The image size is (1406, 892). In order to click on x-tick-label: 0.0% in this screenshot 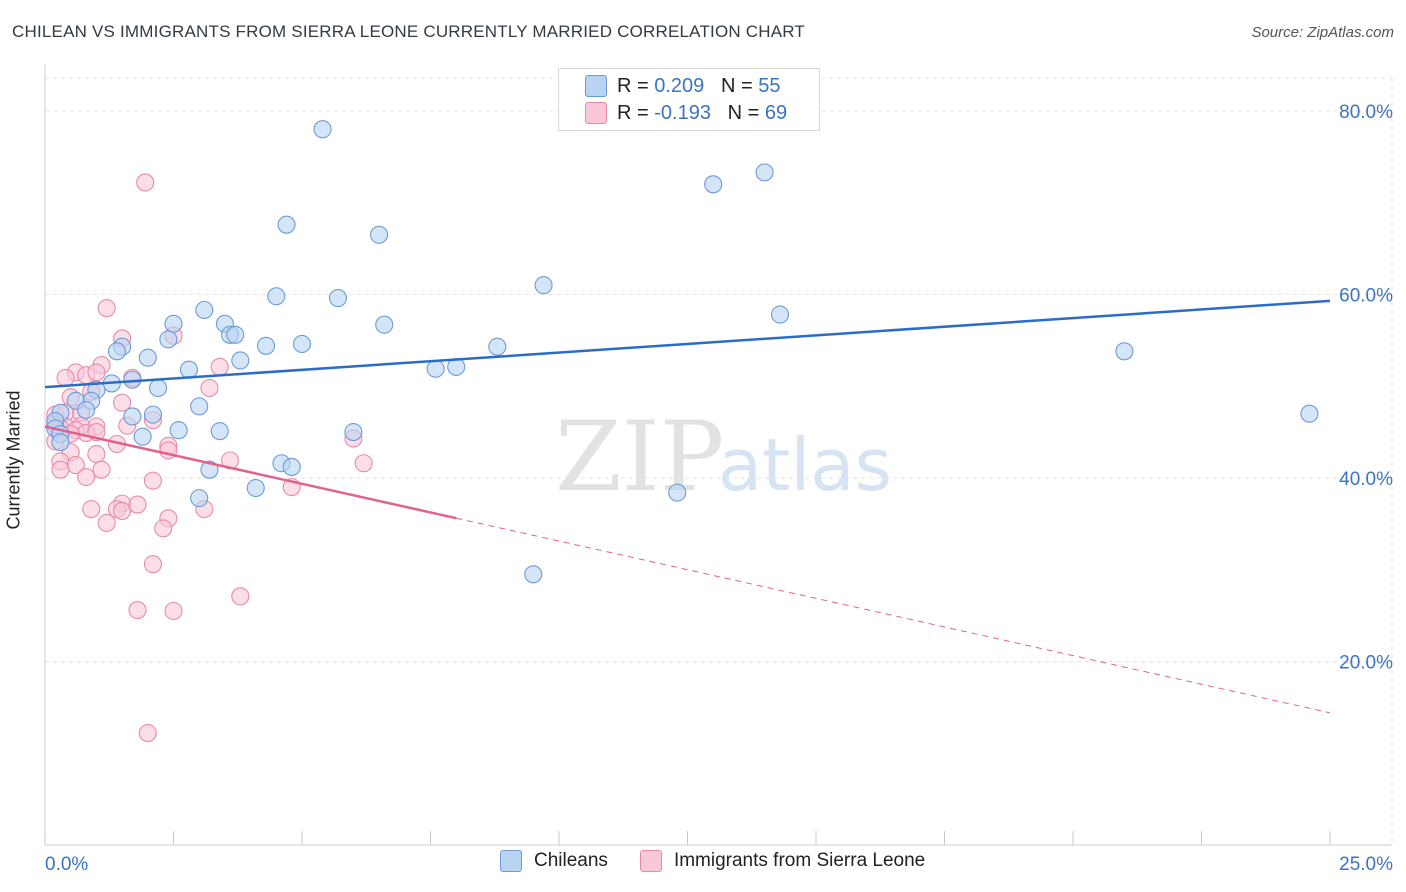, I will do `click(66, 864)`.